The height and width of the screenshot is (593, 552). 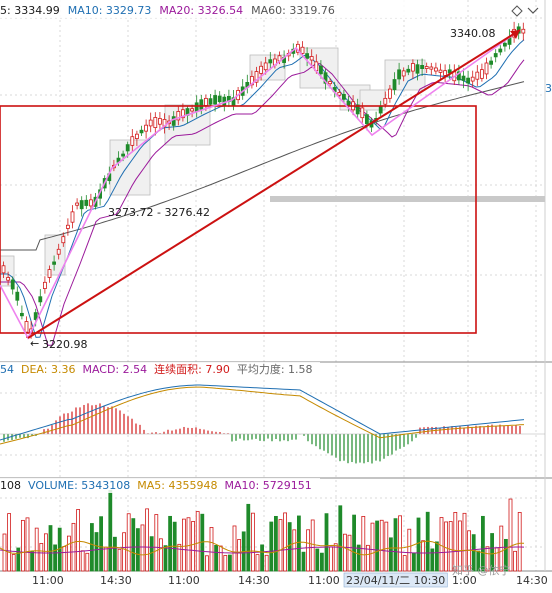 I want to click on legend-item: 54, so click(x=7, y=369).